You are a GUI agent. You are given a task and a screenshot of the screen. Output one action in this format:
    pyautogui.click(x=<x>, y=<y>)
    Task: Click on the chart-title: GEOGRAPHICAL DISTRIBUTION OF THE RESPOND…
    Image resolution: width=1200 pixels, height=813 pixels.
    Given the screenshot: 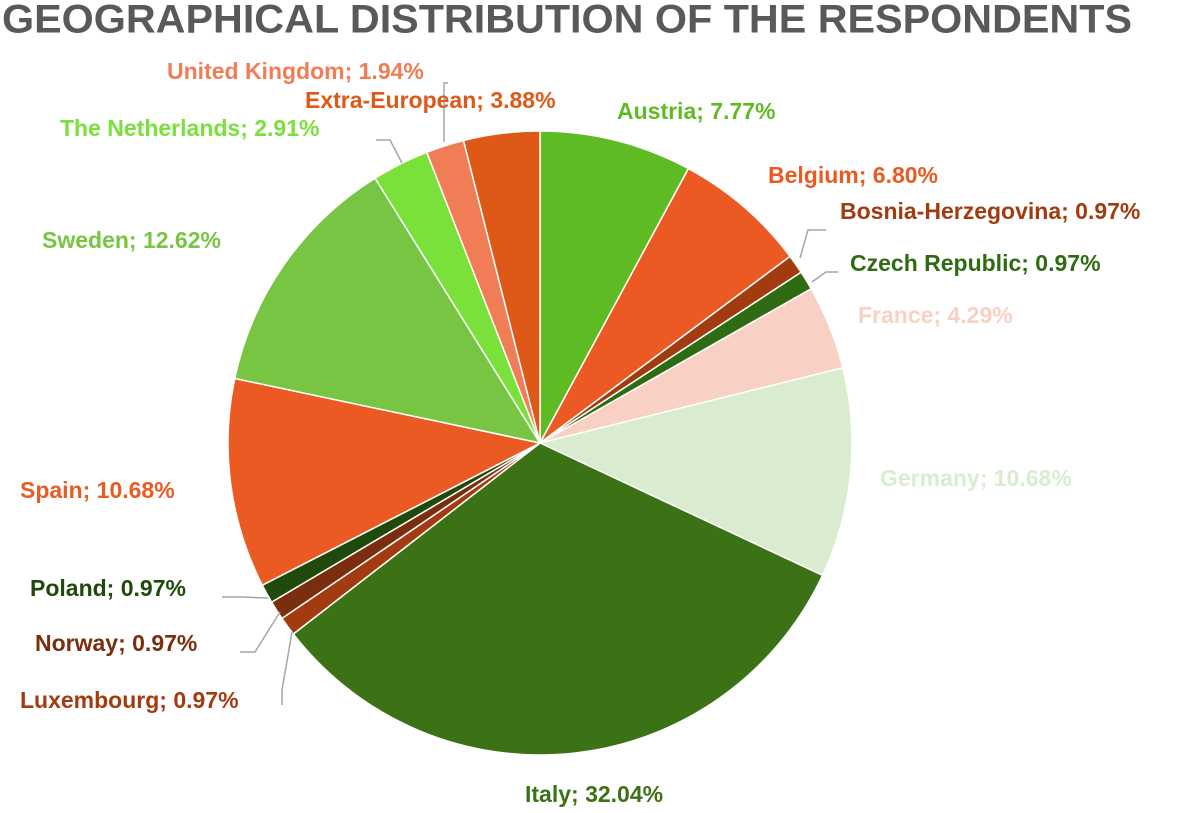 What is the action you would take?
    pyautogui.click(x=567, y=21)
    